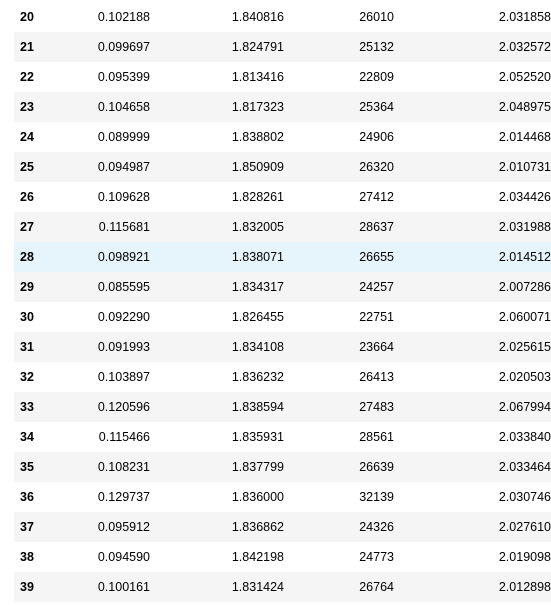 This screenshot has height=605, width=551. What do you see at coordinates (524, 137) in the screenshot?
I see `column-4-cell: 2.014468` at bounding box center [524, 137].